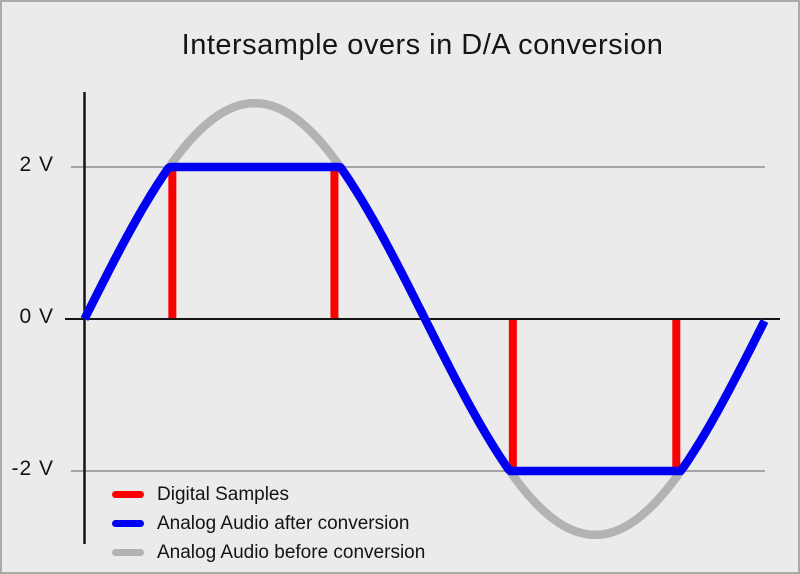 This screenshot has width=800, height=574. What do you see at coordinates (422, 45) in the screenshot?
I see `chart-title: Intersample overs in D/A conversion` at bounding box center [422, 45].